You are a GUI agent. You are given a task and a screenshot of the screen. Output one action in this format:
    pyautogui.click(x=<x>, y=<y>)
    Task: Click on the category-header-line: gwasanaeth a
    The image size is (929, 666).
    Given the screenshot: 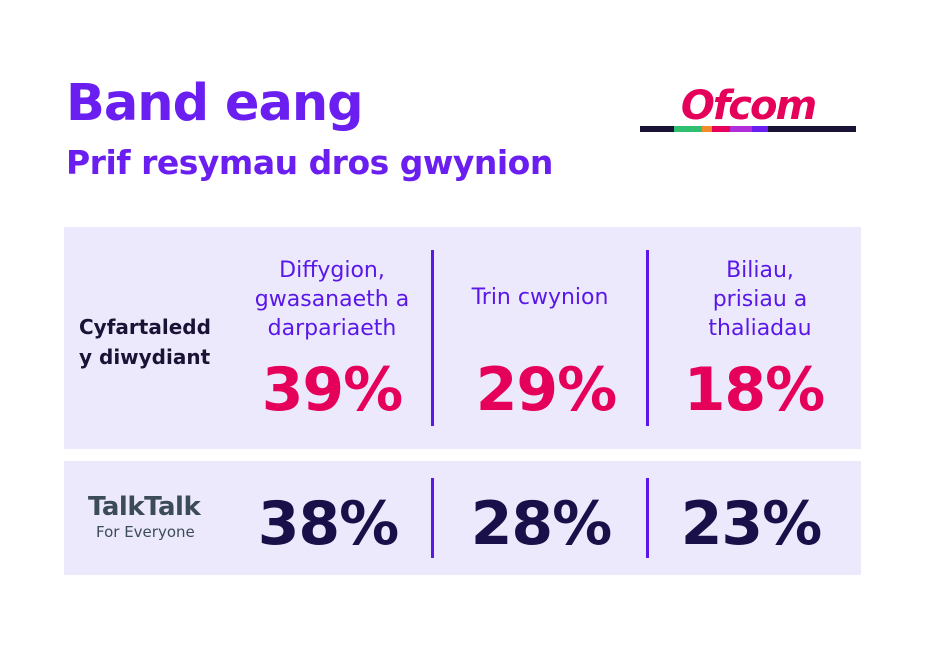 What is the action you would take?
    pyautogui.click(x=332, y=299)
    